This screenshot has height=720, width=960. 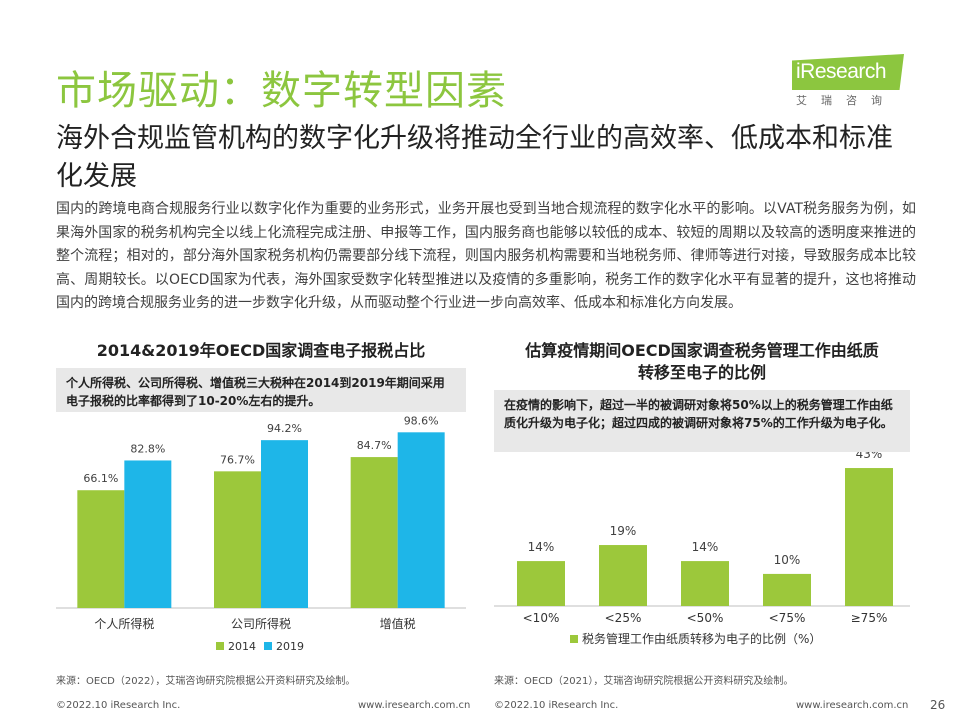 What do you see at coordinates (118, 705) in the screenshot?
I see `footer-copyright-left: ©2022.10 iResearch Inc.` at bounding box center [118, 705].